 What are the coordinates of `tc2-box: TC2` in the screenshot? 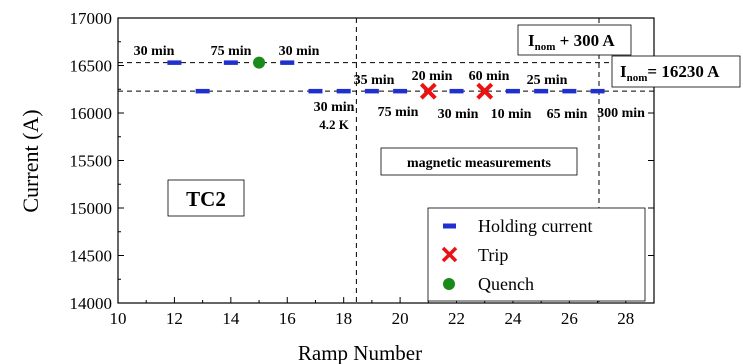 It's located at (206, 198).